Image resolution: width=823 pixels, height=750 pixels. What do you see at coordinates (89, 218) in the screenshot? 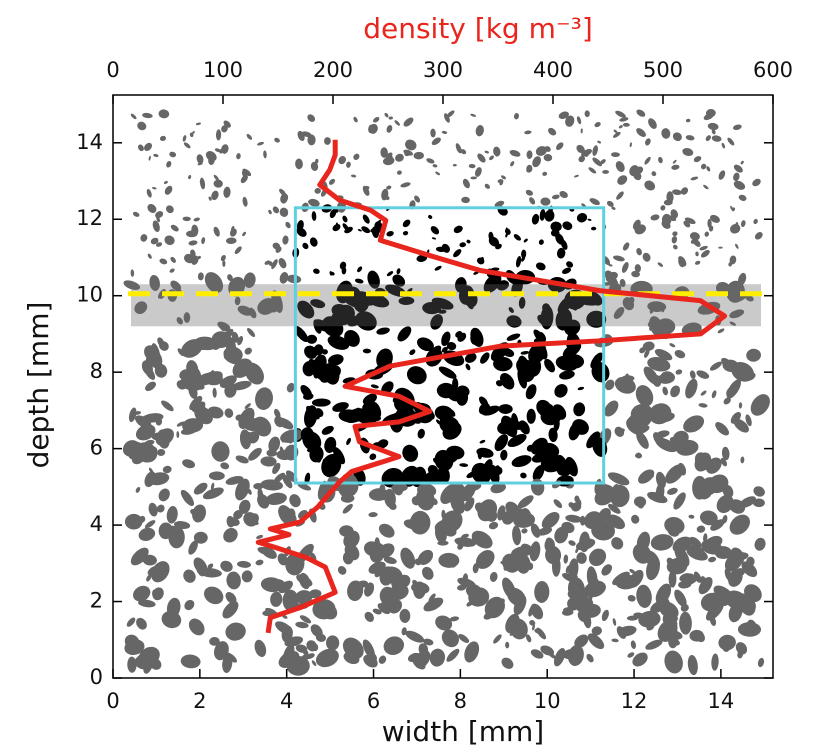
I see `y-tick-label: 12` at bounding box center [89, 218].